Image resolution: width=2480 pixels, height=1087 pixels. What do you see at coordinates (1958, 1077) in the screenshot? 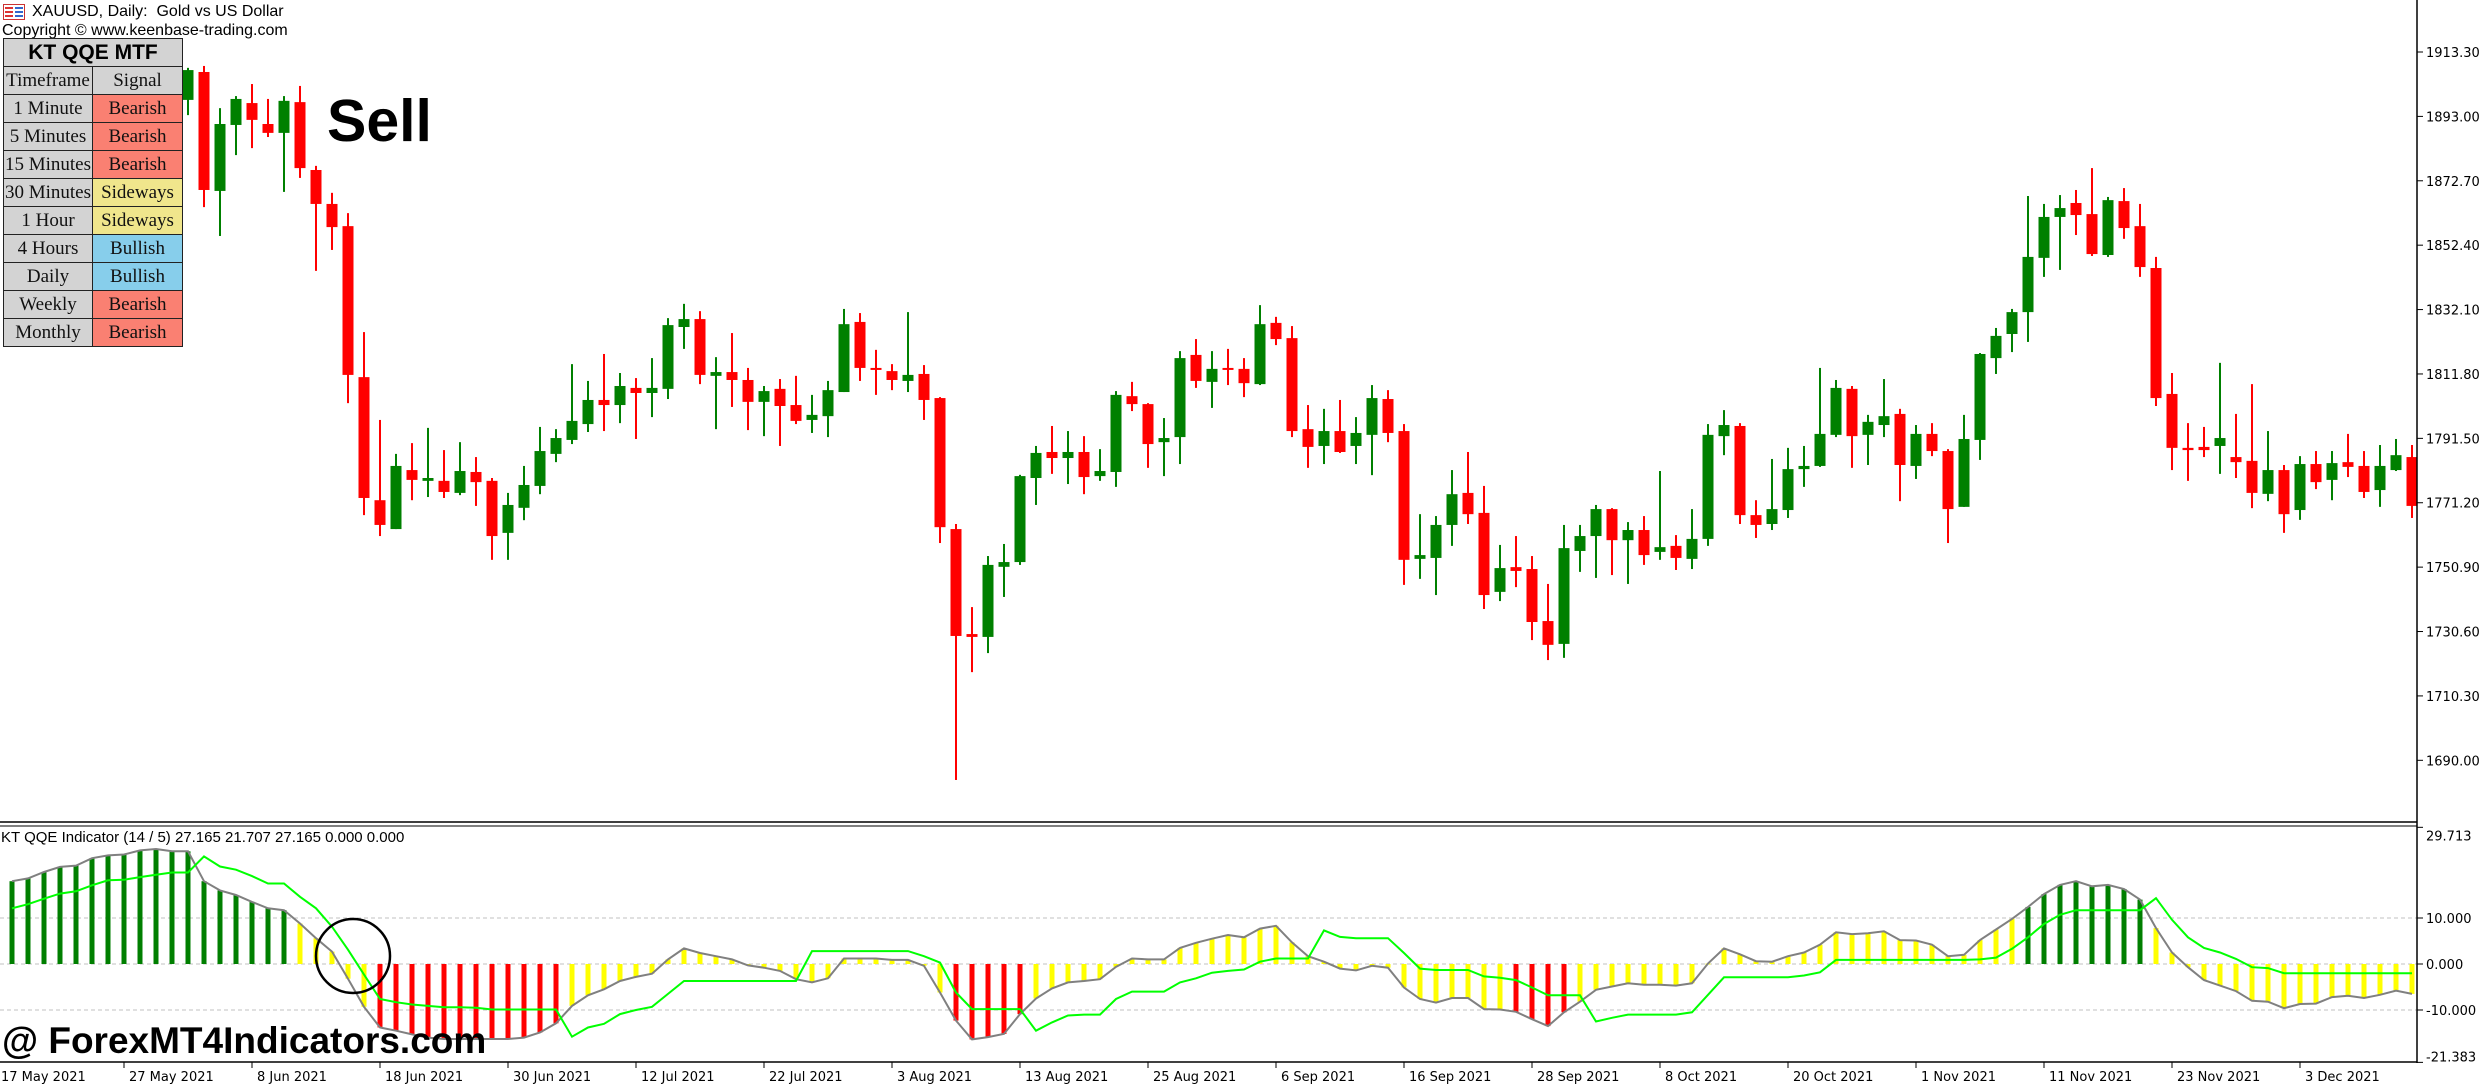
I see `date-label: 1 Nov 2021` at bounding box center [1958, 1077].